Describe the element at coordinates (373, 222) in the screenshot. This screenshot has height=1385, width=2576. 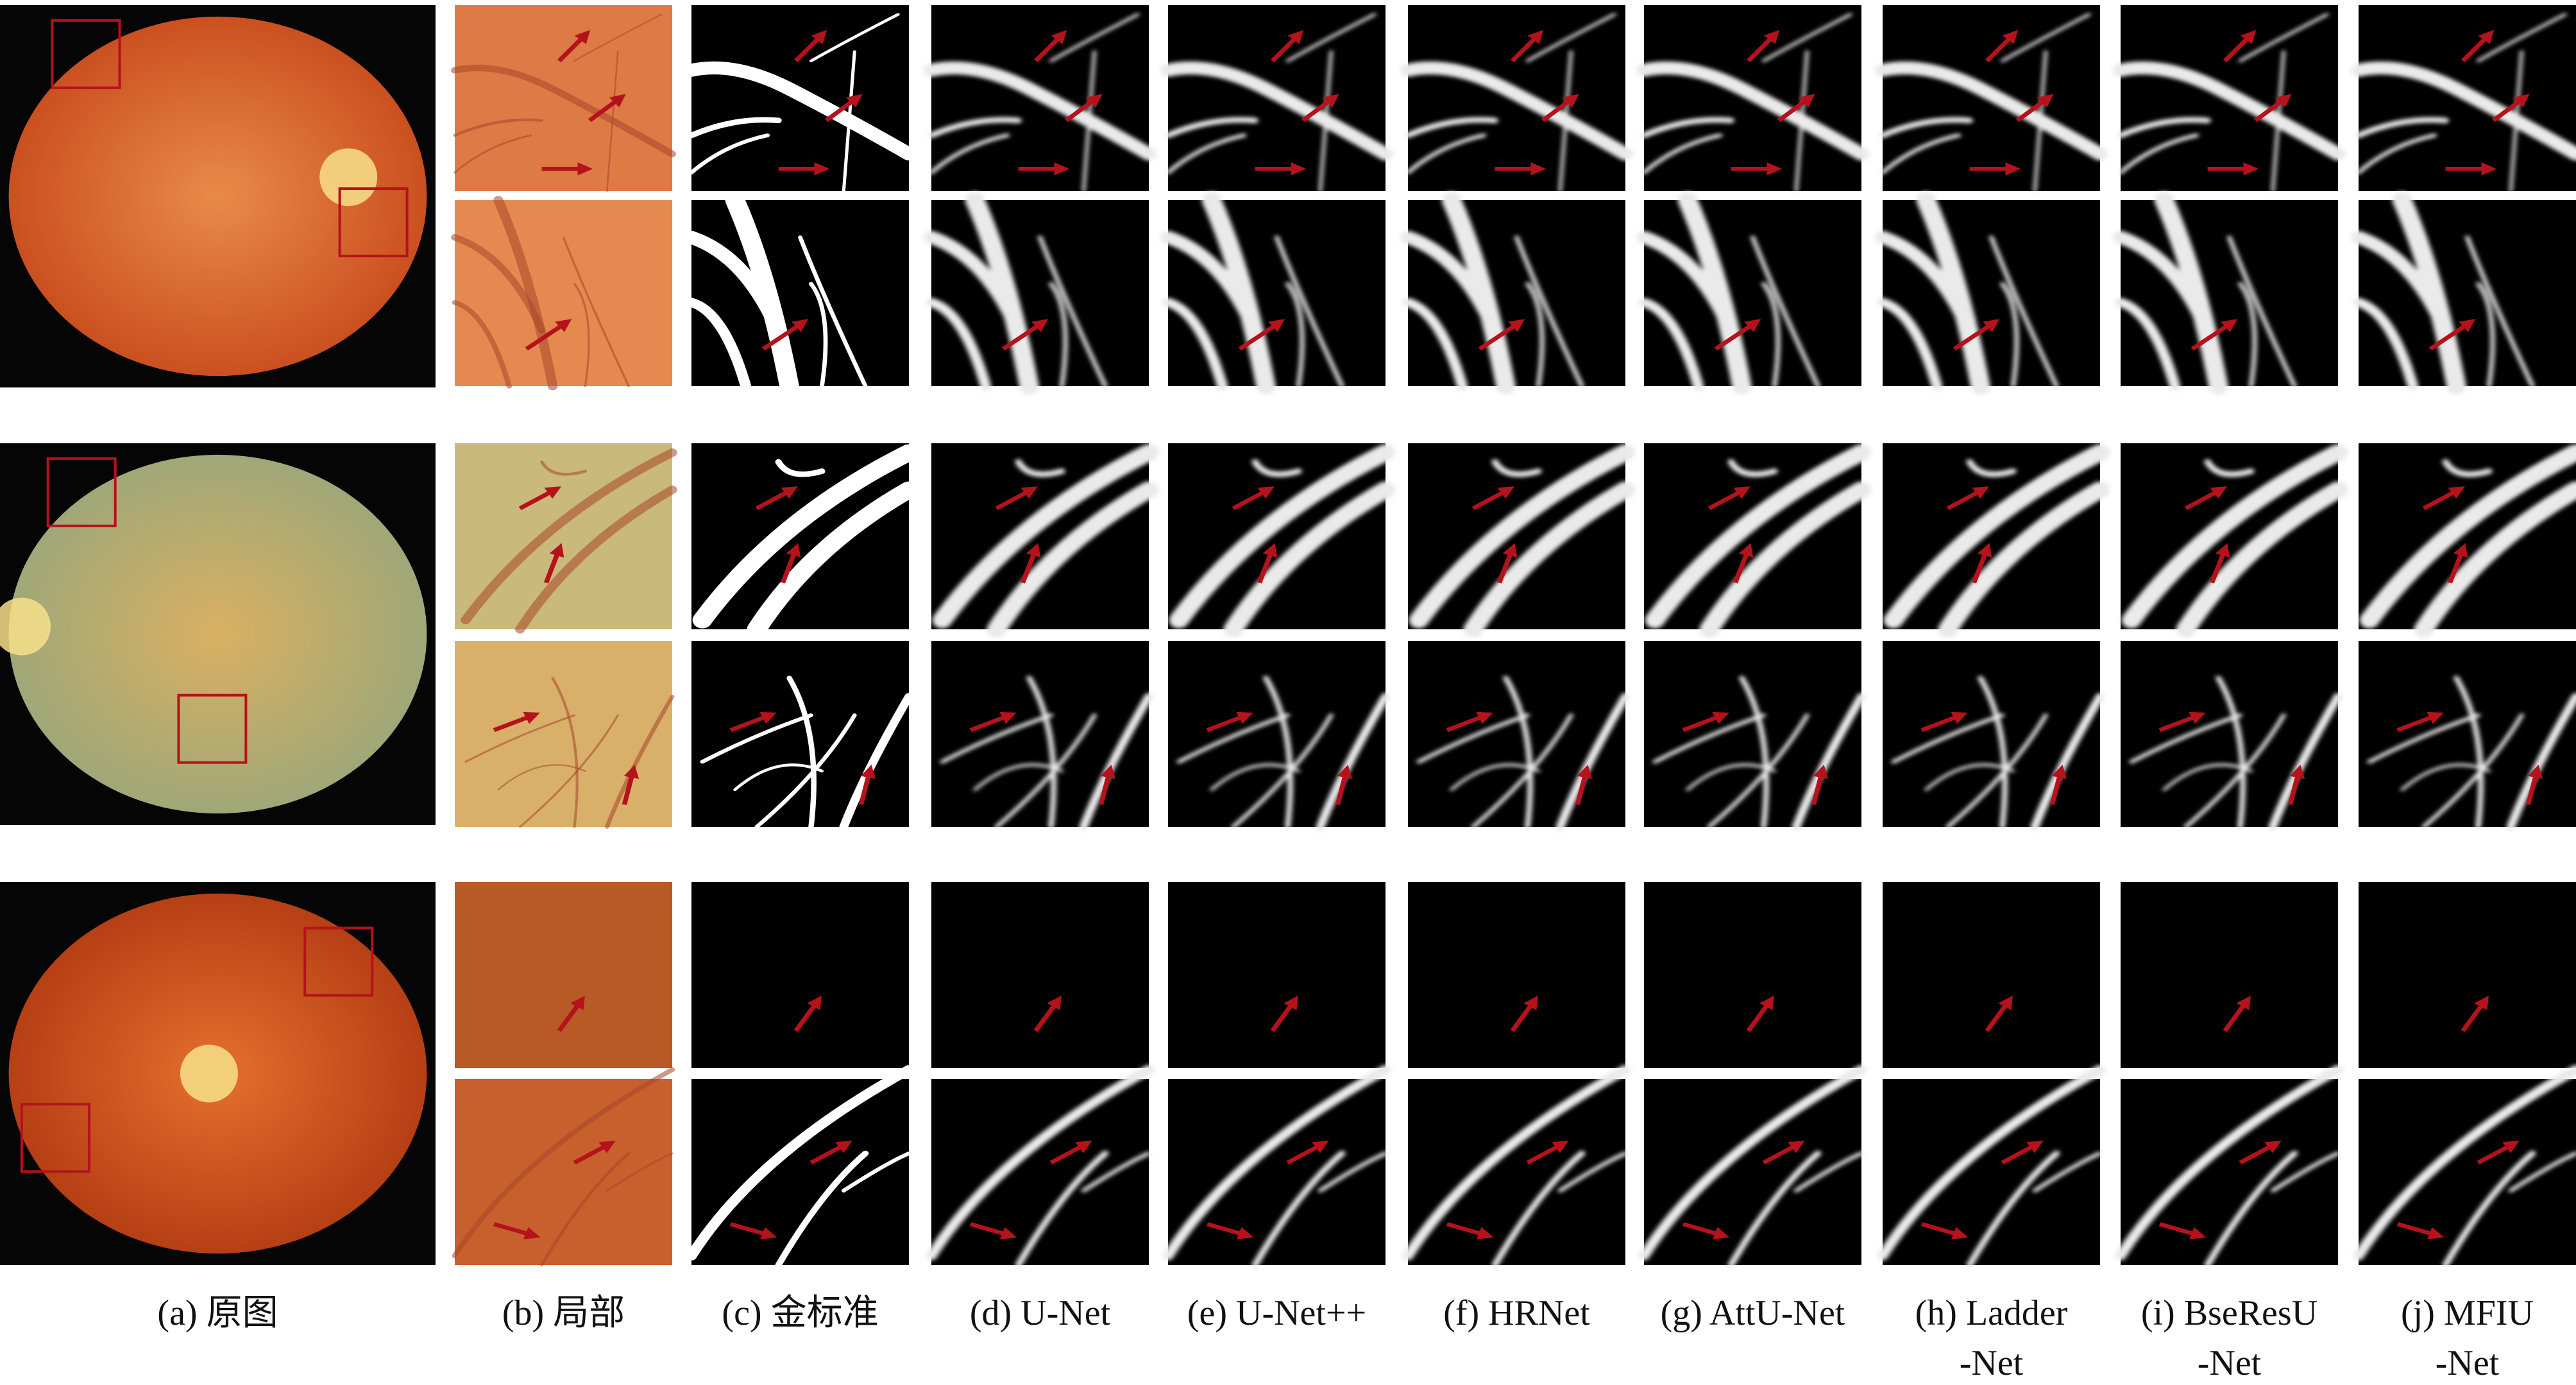
I see `roi-box` at that location.